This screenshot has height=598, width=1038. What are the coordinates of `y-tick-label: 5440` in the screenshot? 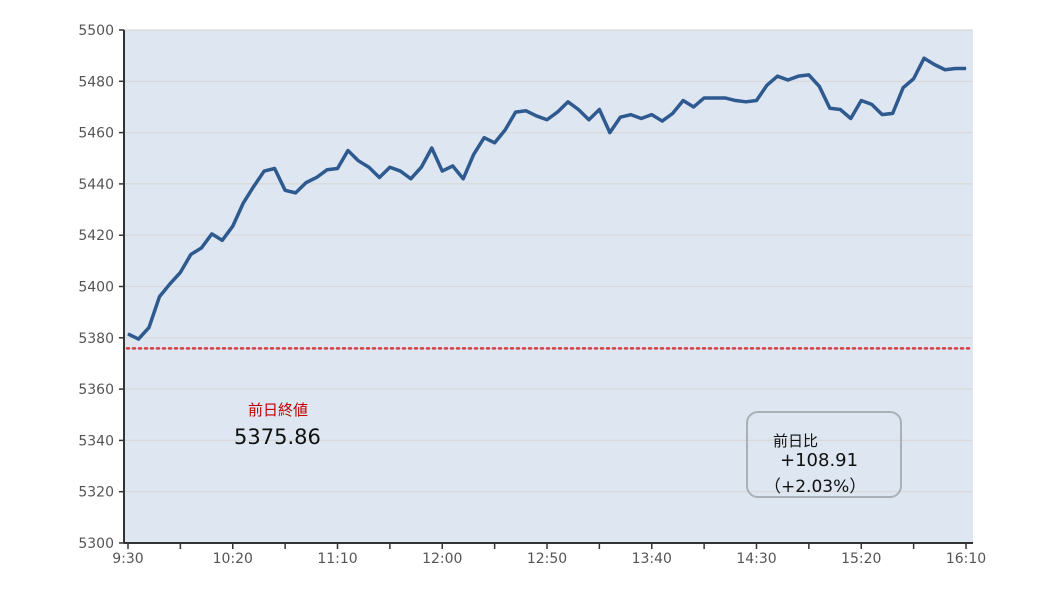 It's located at (96, 185).